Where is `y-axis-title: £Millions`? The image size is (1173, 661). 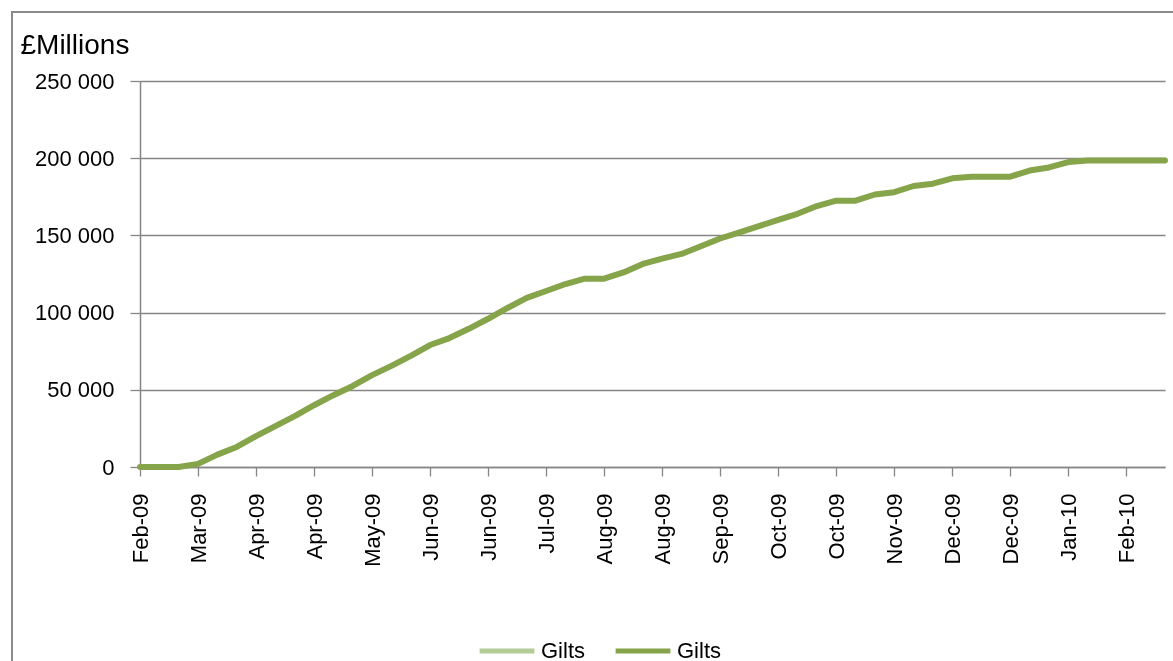
y-axis-title: £Millions is located at coordinates (75, 44).